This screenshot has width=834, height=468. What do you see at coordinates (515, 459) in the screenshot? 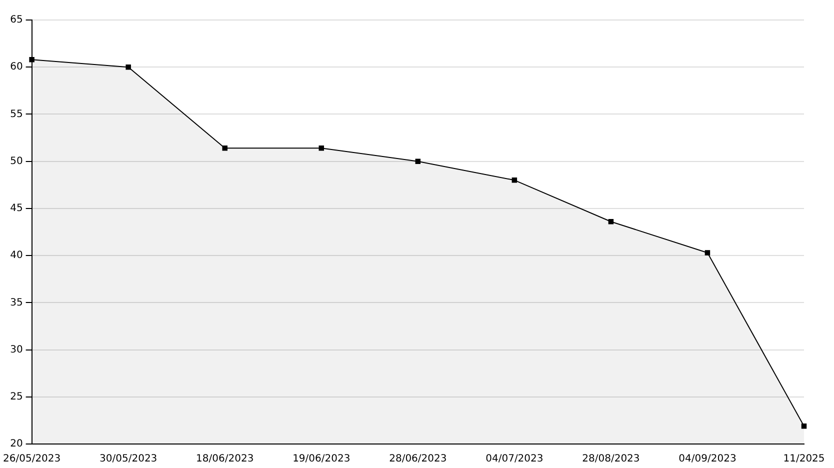
I see `x-tick-label: 04/07/2023` at bounding box center [515, 459].